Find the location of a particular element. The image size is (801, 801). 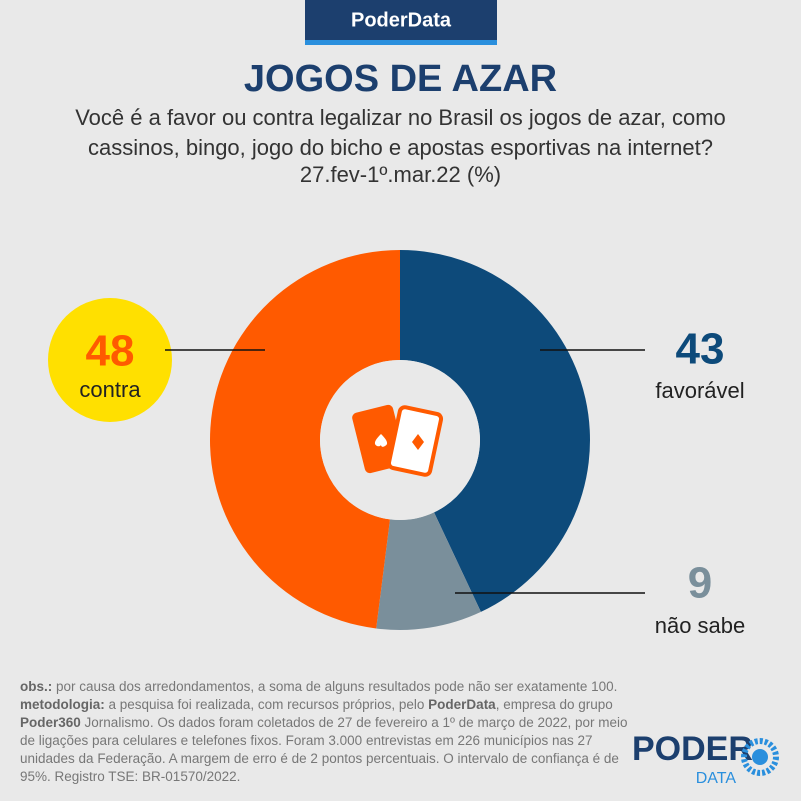

brand-box is located at coordinates (401, 20).